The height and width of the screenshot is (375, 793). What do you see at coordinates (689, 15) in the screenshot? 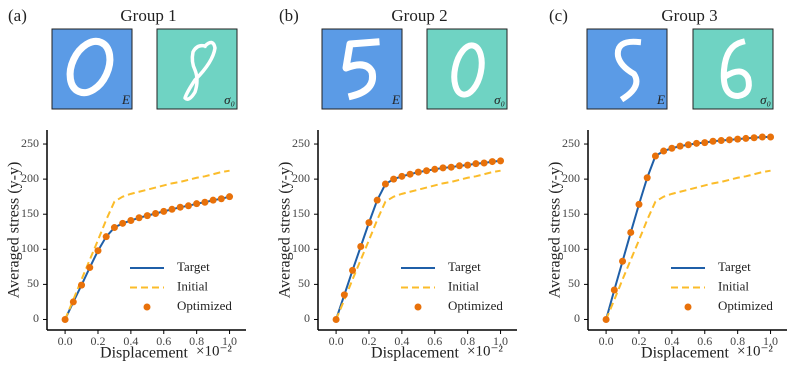
I see `panel-title: Group 3` at bounding box center [689, 15].